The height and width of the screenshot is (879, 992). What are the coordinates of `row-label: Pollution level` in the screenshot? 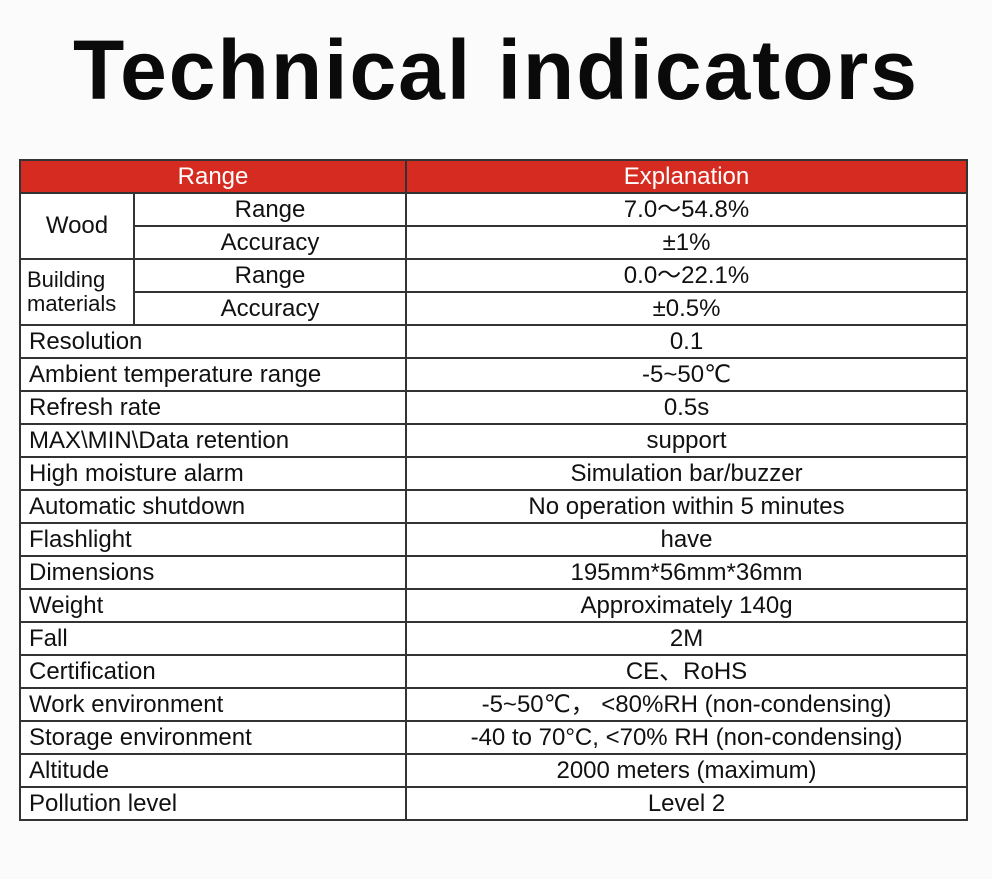 It's located at (213, 803).